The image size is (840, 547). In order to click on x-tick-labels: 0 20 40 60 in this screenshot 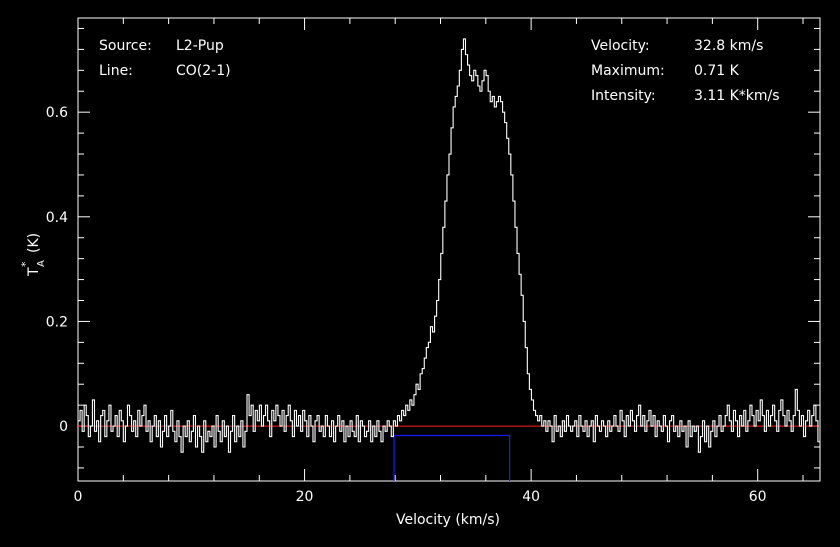, I will do `click(420, 497)`.